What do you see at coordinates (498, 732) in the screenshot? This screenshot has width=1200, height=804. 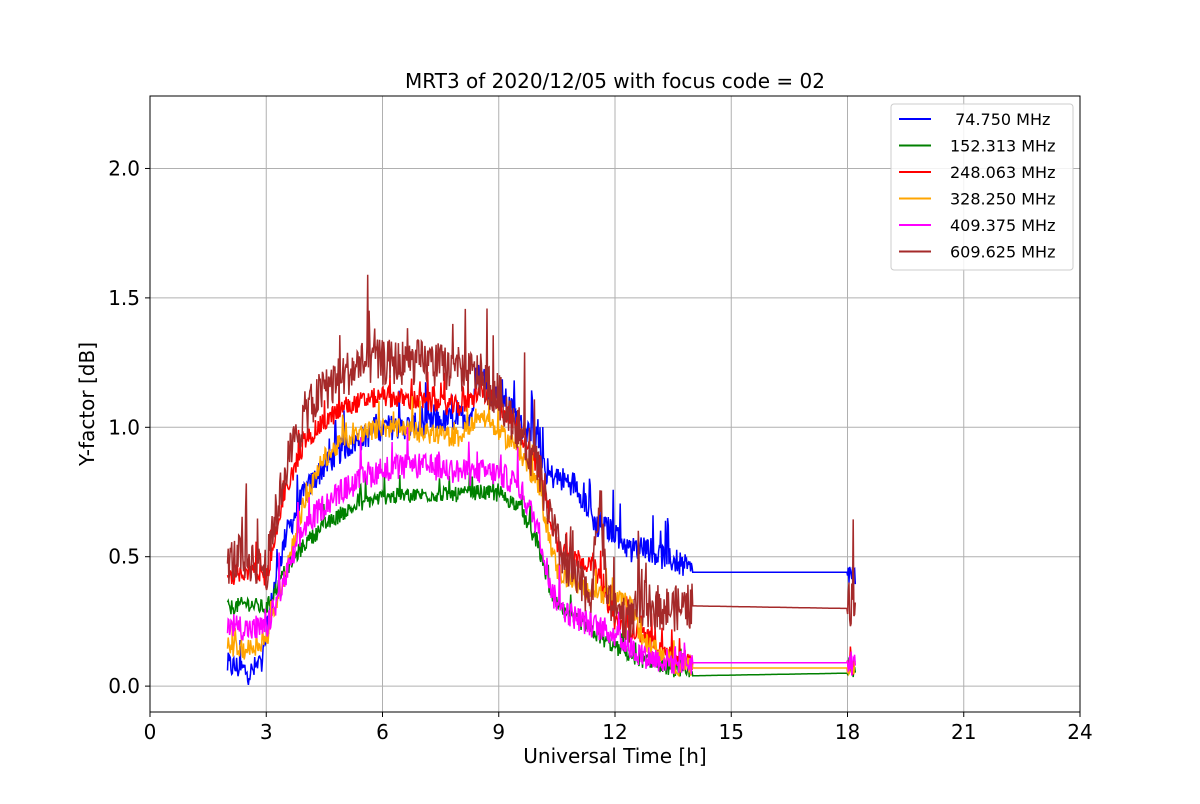 I see `x-tick-label: 9` at bounding box center [498, 732].